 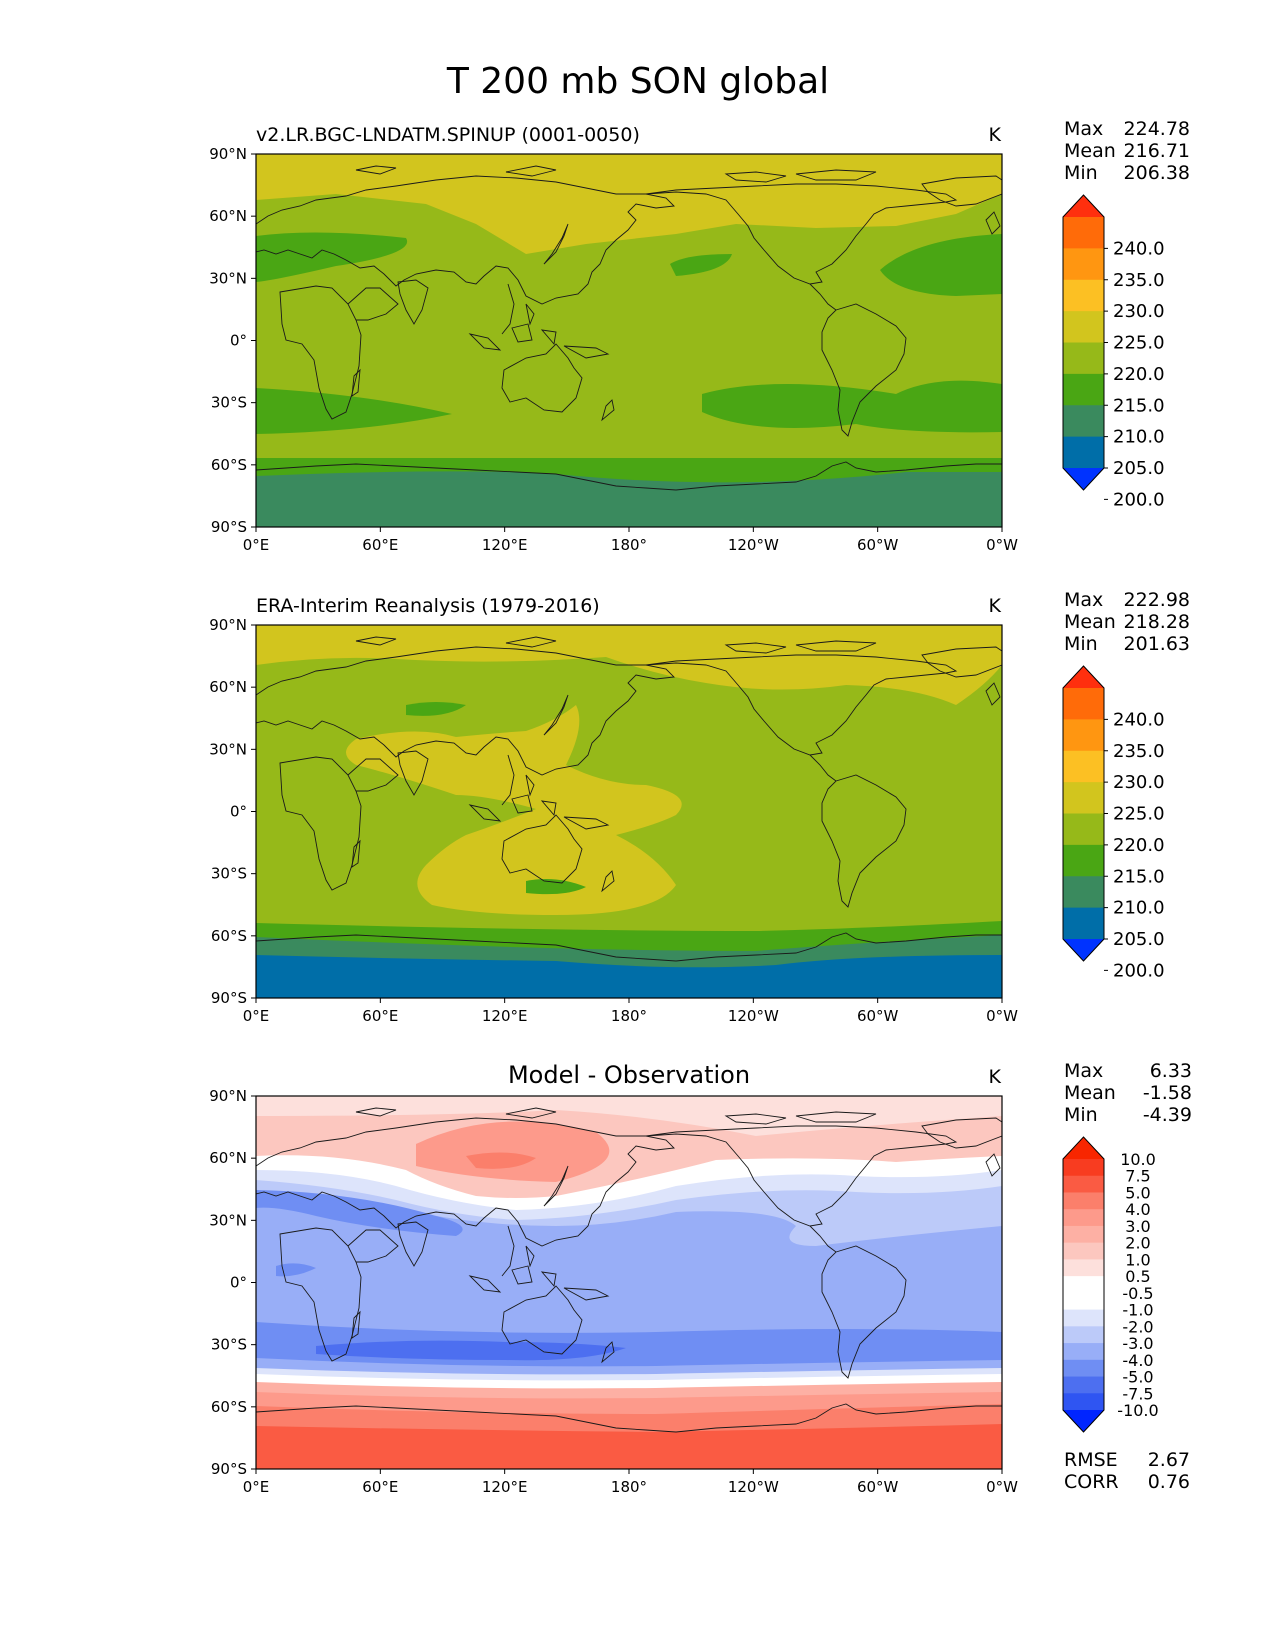 I want to click on stats-box: Max 222.98 Mean 218.28 Min 201.63, so click(x=1127, y=622).